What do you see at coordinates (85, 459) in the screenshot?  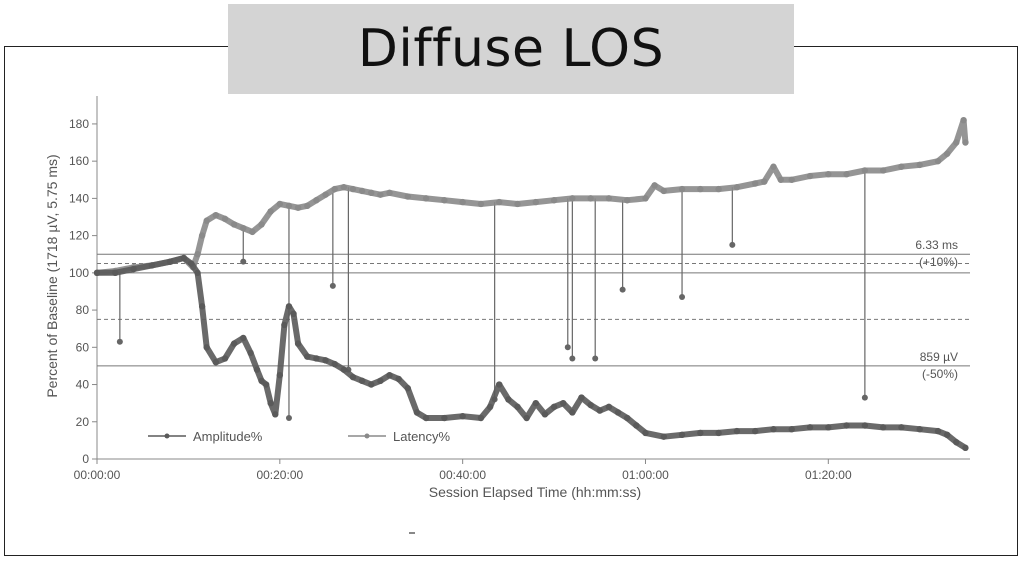 I see `y-tick-label: 0` at bounding box center [85, 459].